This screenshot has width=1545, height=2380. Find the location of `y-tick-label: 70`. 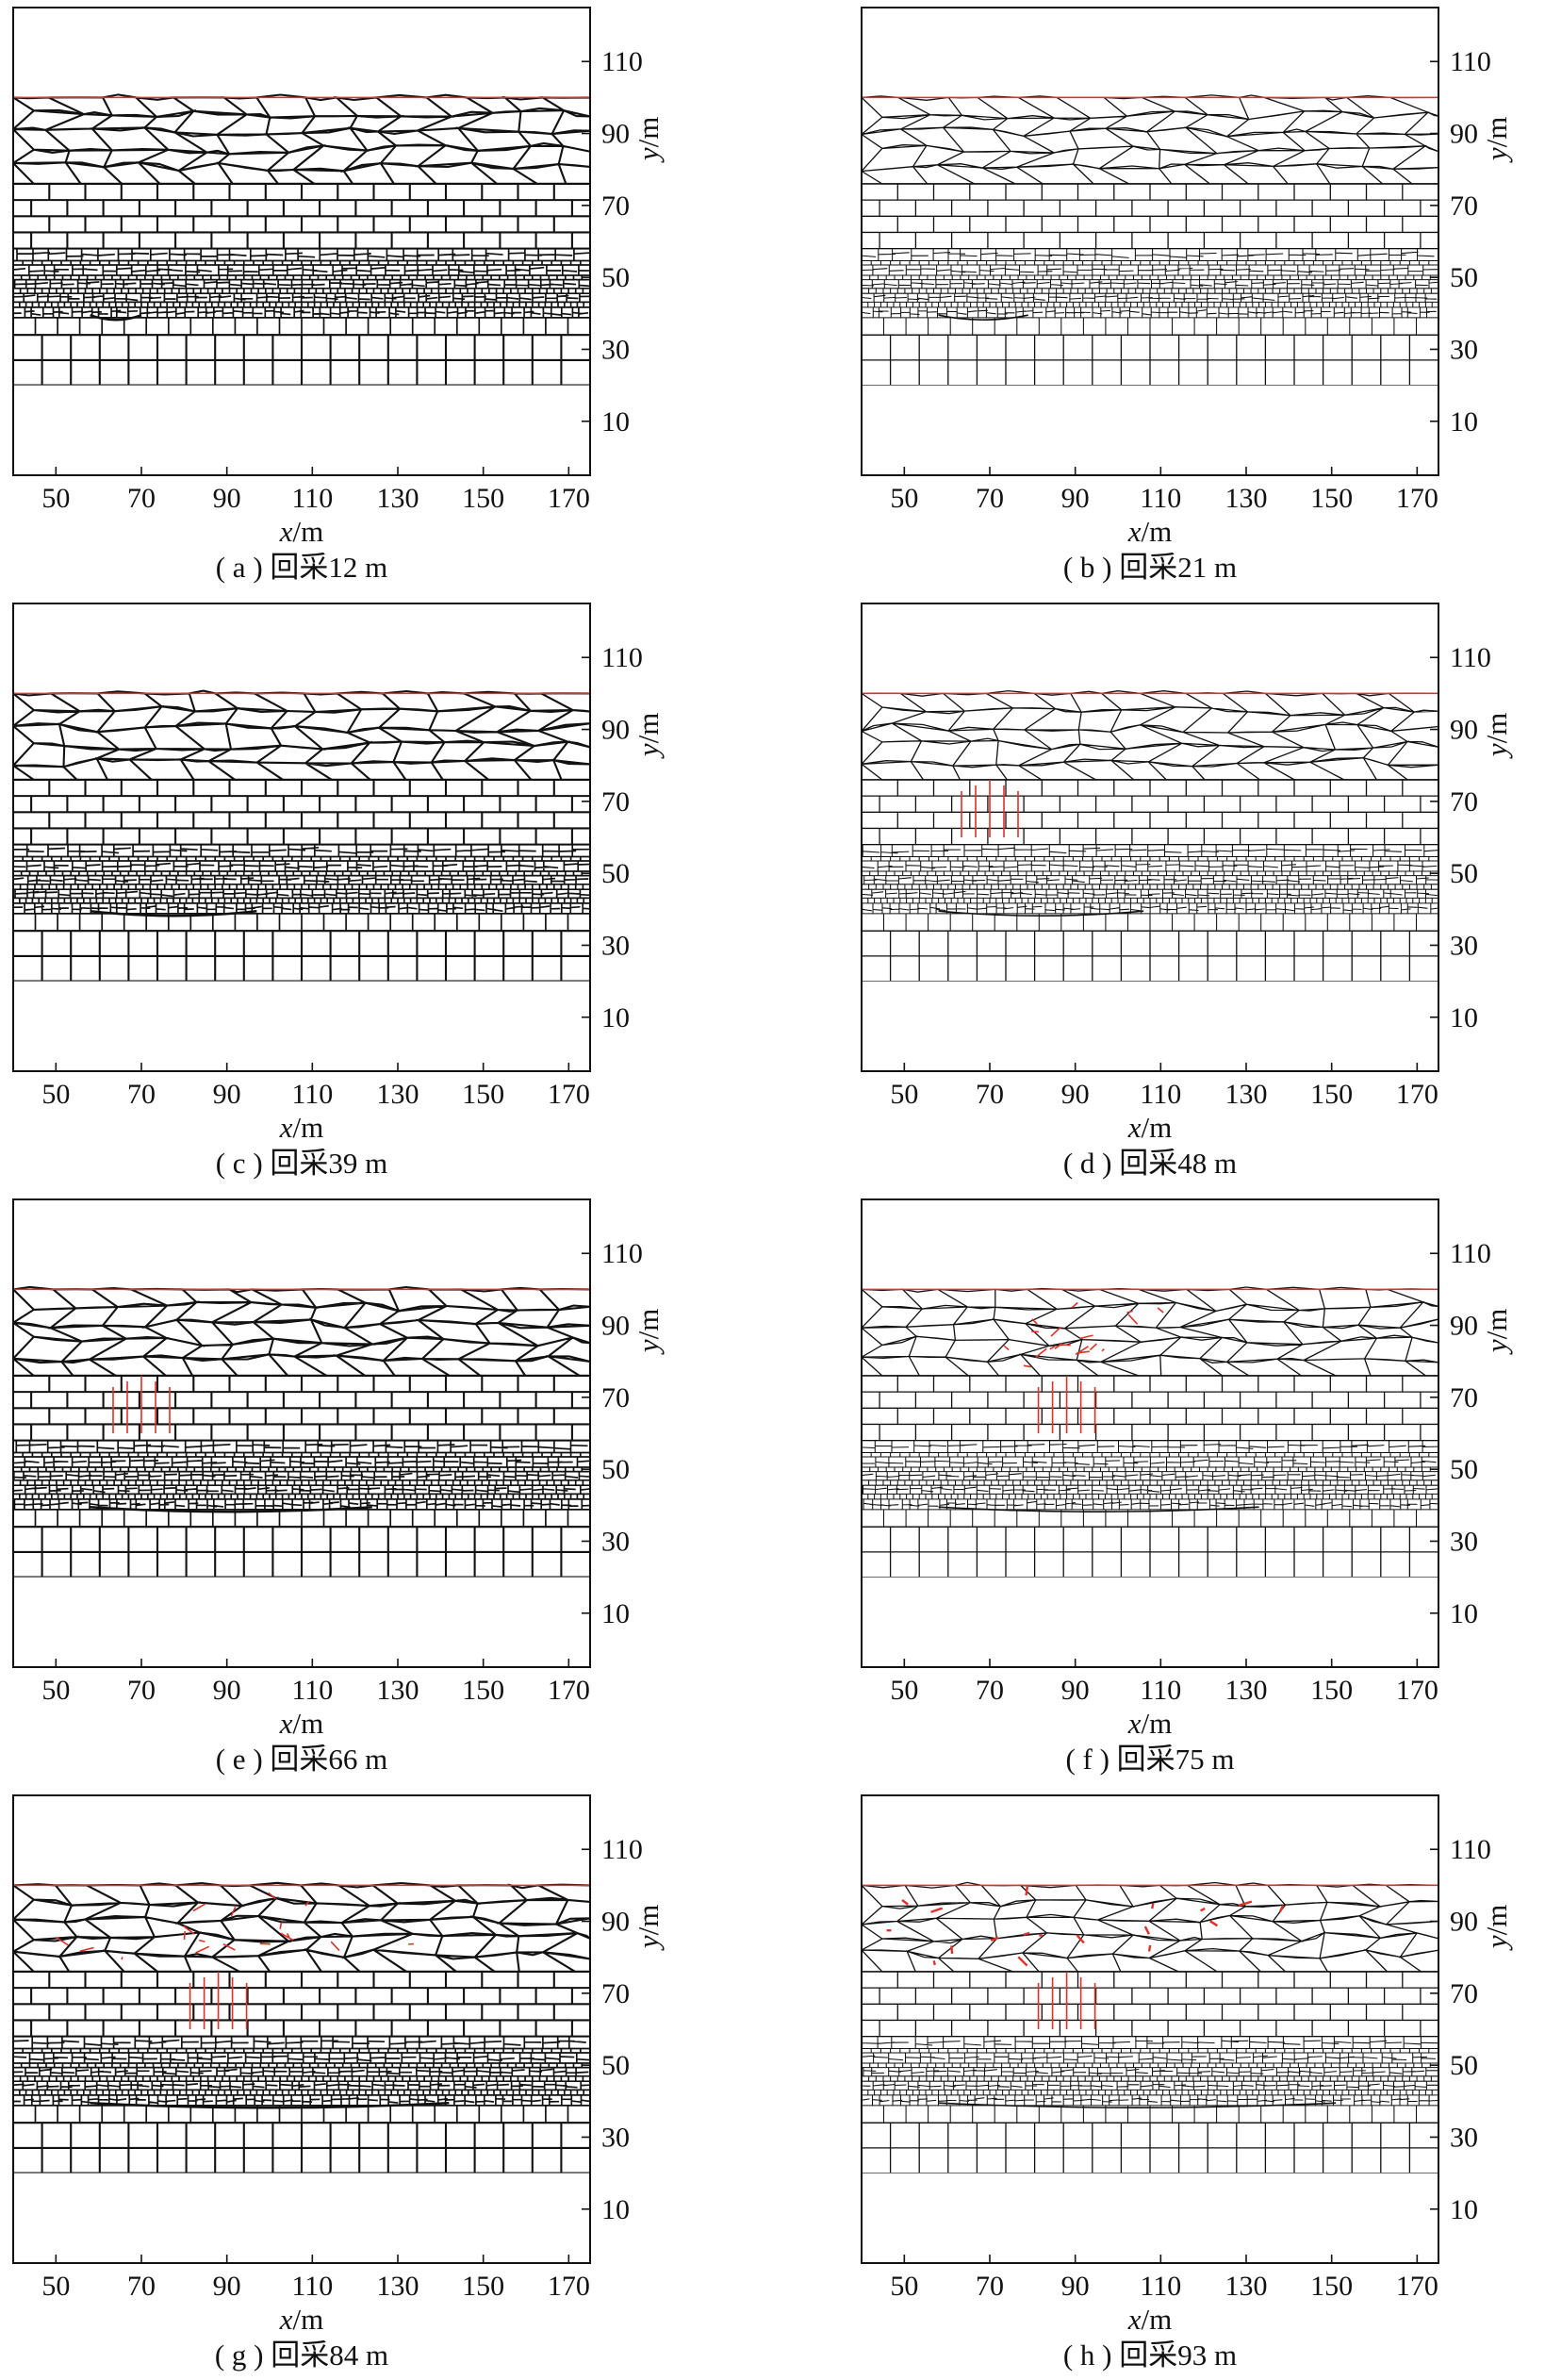

y-tick-label: 70 is located at coordinates (615, 1397).